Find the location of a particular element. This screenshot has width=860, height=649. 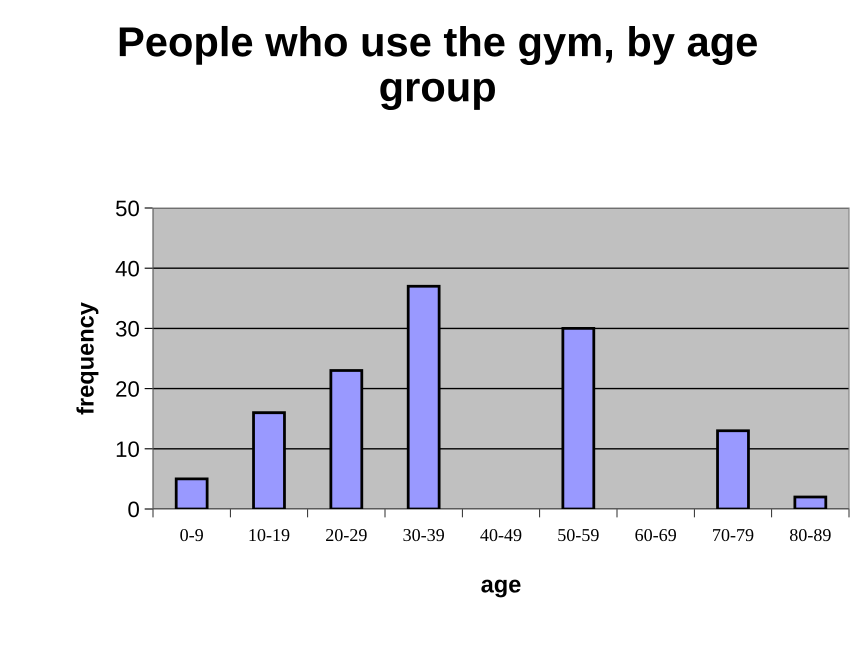

y-tick-label: 20 is located at coordinates (127, 389).